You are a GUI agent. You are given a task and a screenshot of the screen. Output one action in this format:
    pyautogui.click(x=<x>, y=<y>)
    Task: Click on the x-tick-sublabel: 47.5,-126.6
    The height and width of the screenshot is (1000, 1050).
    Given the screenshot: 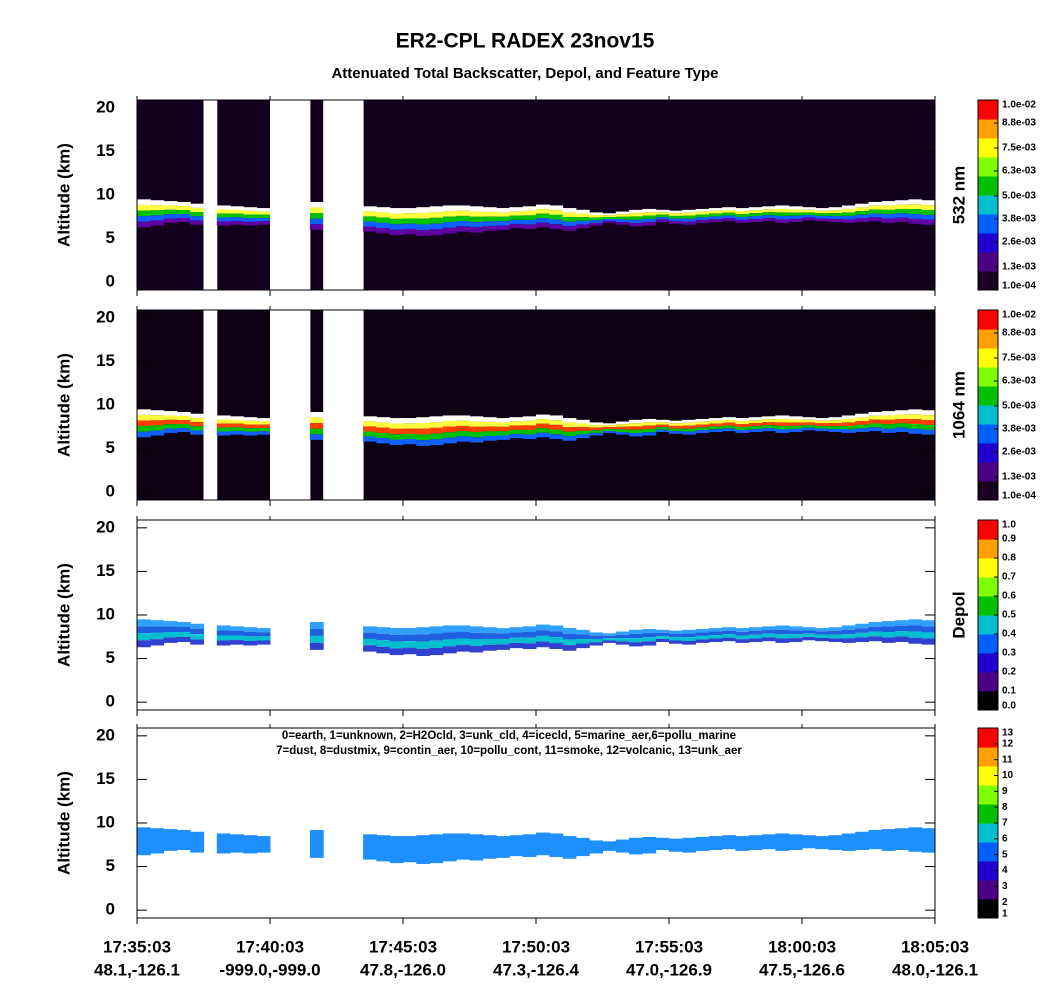 What is the action you would take?
    pyautogui.click(x=802, y=969)
    